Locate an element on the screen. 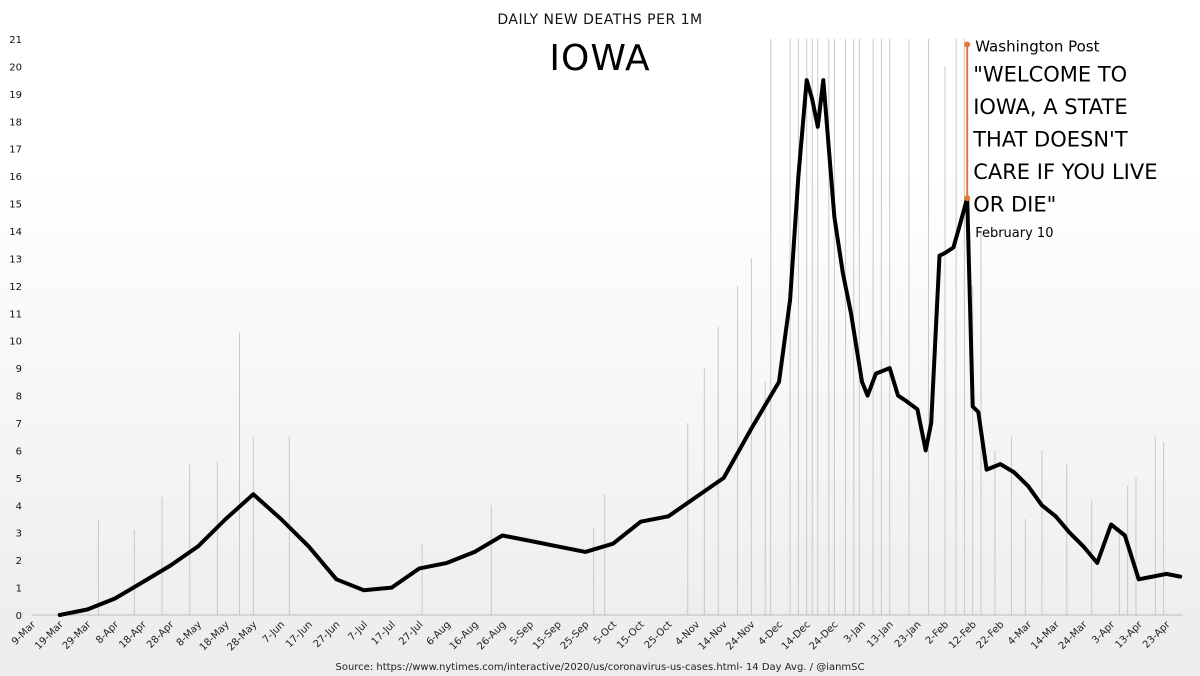 The width and height of the screenshot is (1200, 676). y-tick-label: 10 is located at coordinates (15, 342).